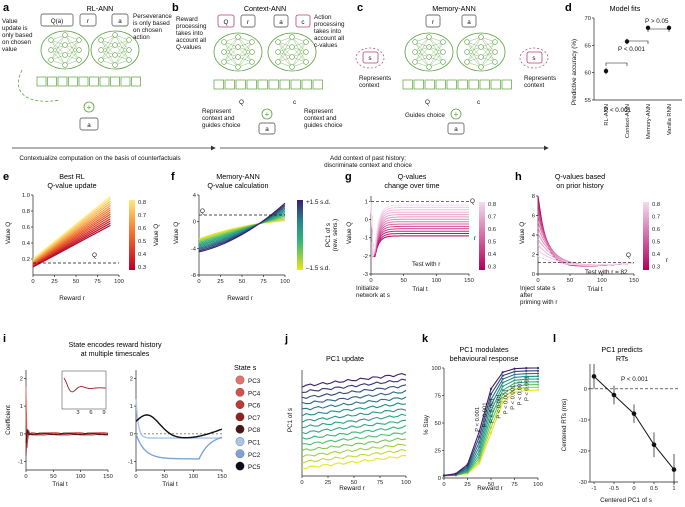  I want to click on y-tick-label: 0.8, so click(26, 212).